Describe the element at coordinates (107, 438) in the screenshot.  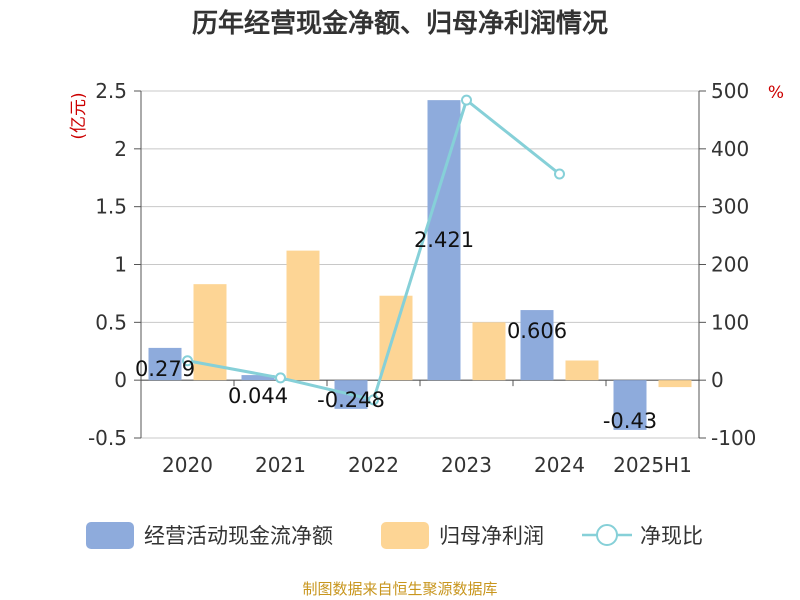
I see `y-left-tick-label: -0.5` at that location.